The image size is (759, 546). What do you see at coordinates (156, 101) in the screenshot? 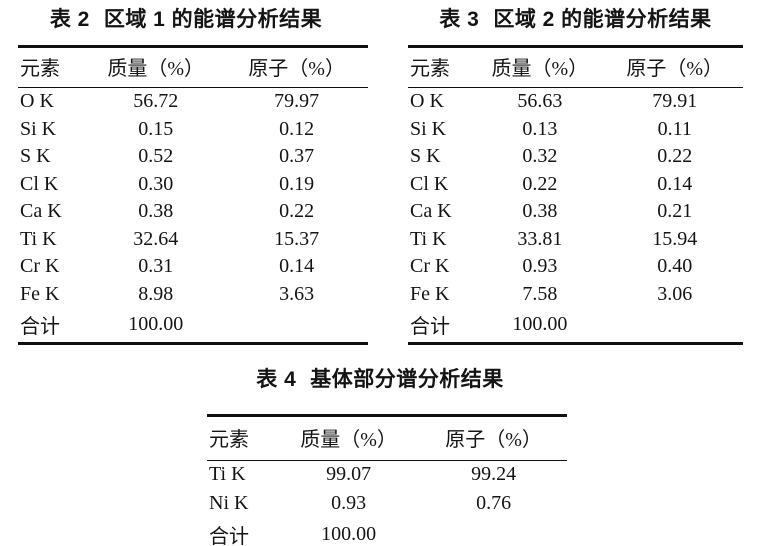
I see `cell-mass-percent: 56.72` at bounding box center [156, 101].